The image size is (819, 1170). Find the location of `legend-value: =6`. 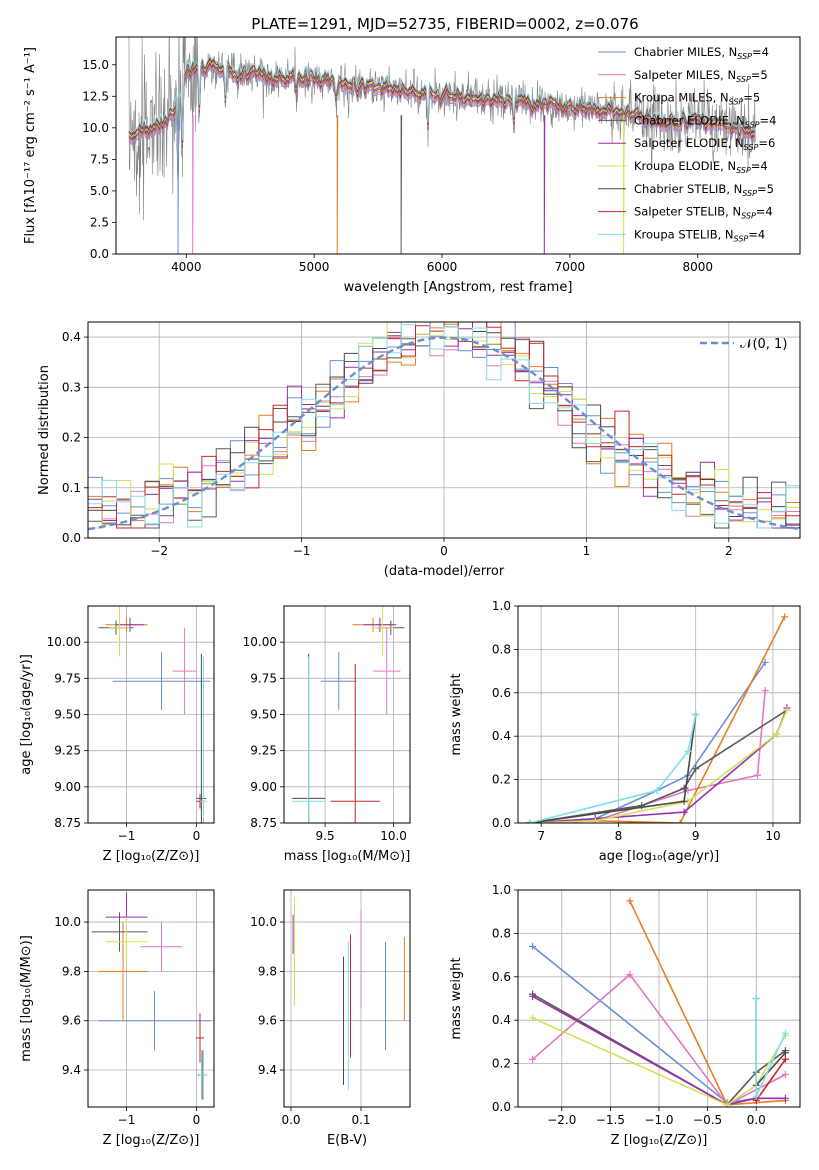

legend-value: =6 is located at coordinates (766, 143).